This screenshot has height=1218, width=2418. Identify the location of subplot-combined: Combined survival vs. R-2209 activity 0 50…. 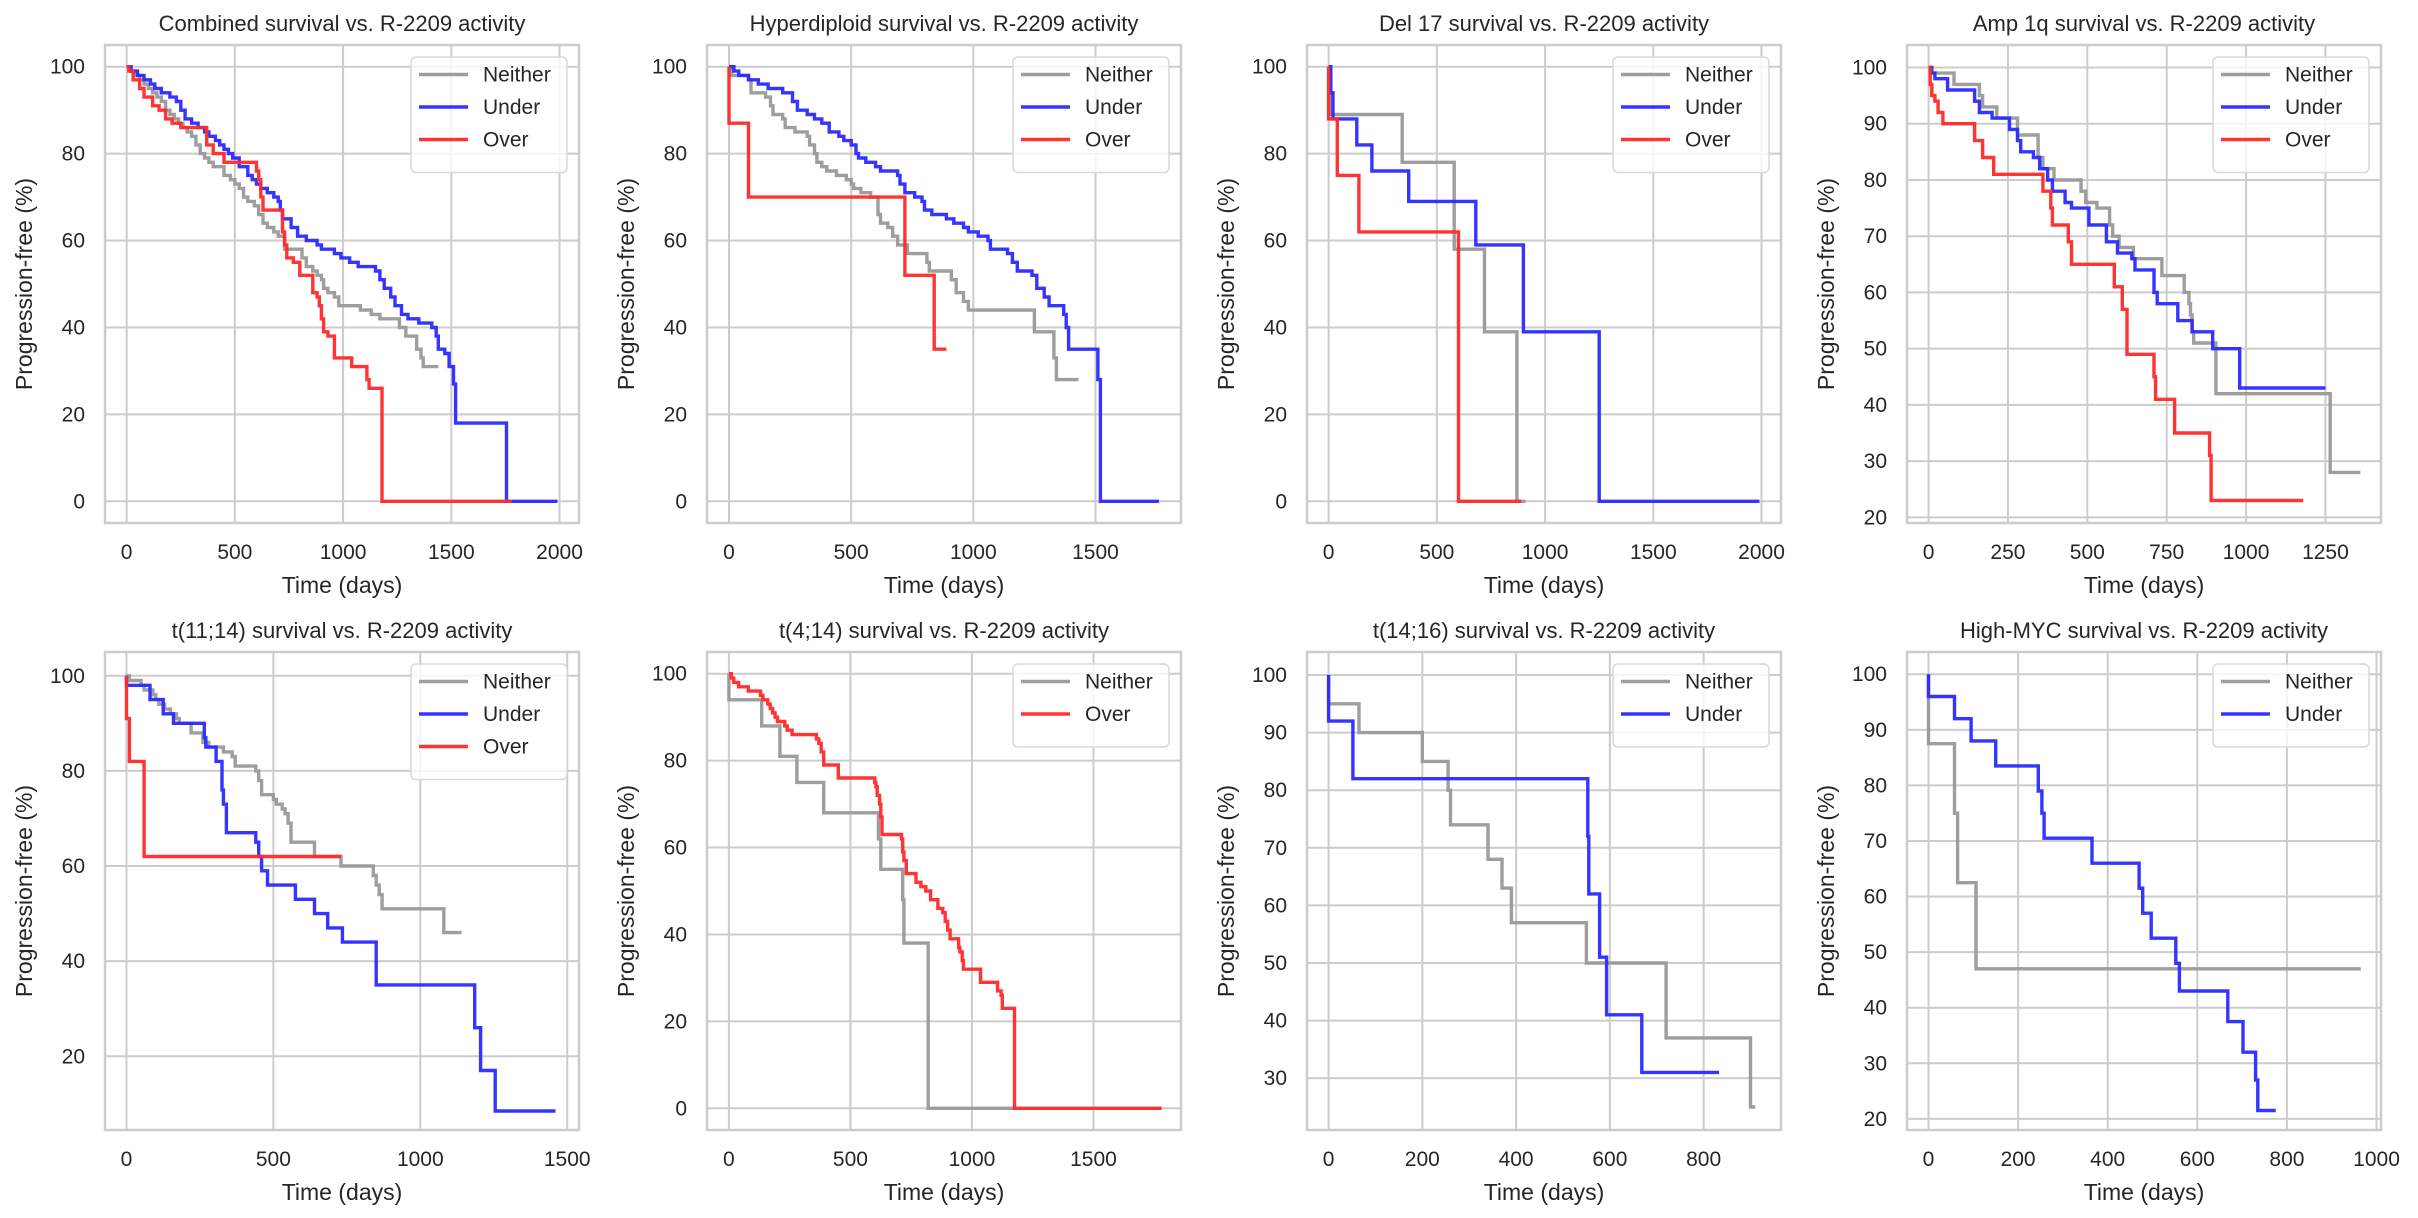
(297, 304).